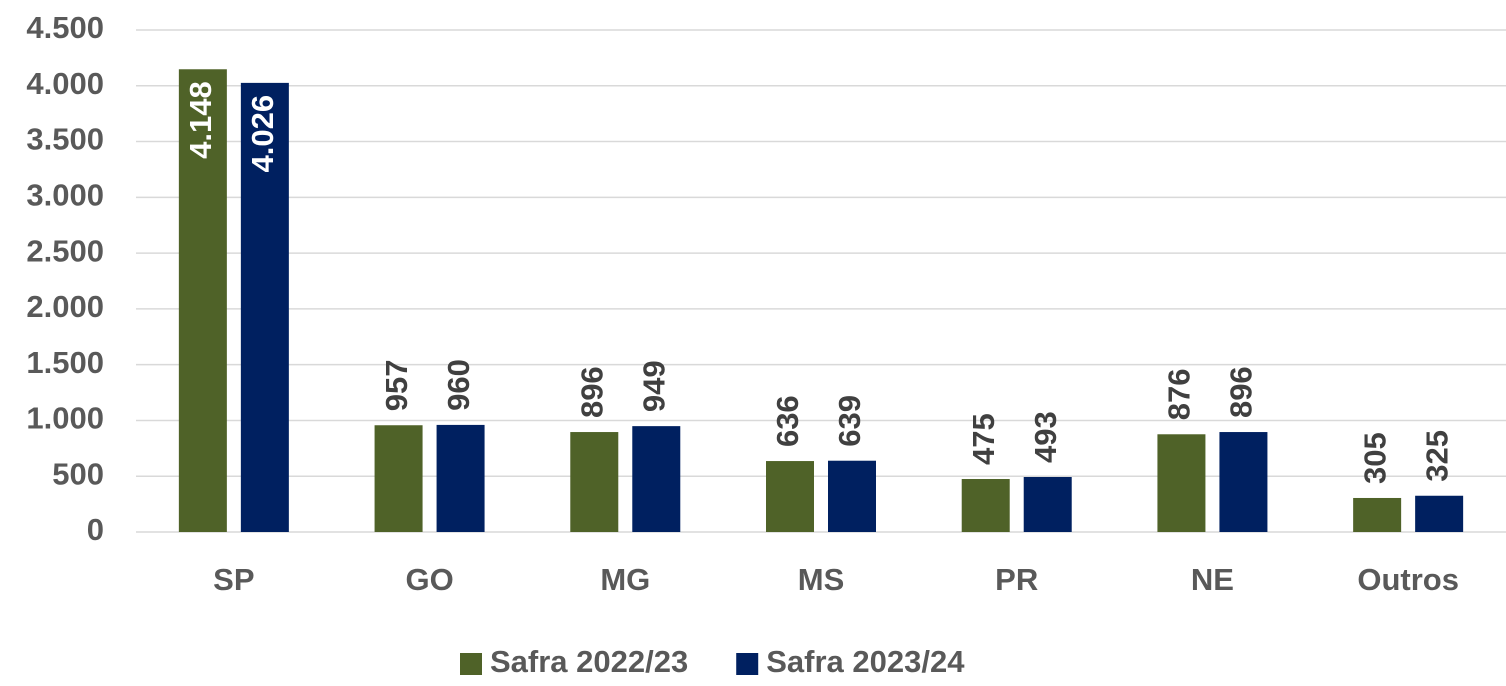 The width and height of the screenshot is (1506, 686). What do you see at coordinates (200, 120) in the screenshot?
I see `data-label: 4.148` at bounding box center [200, 120].